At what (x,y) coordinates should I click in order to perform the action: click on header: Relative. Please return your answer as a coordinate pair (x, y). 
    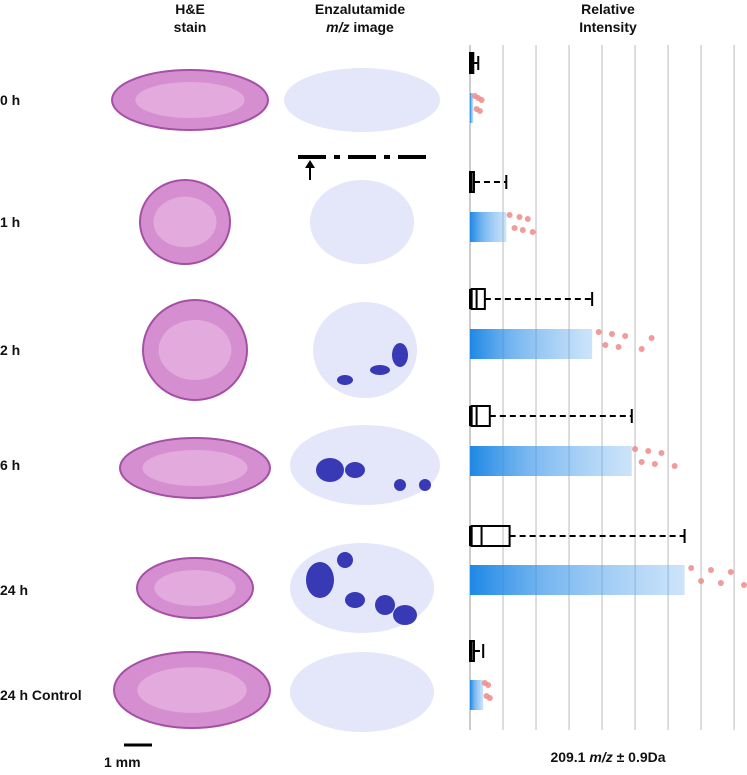
    Looking at the image, I should click on (608, 9).